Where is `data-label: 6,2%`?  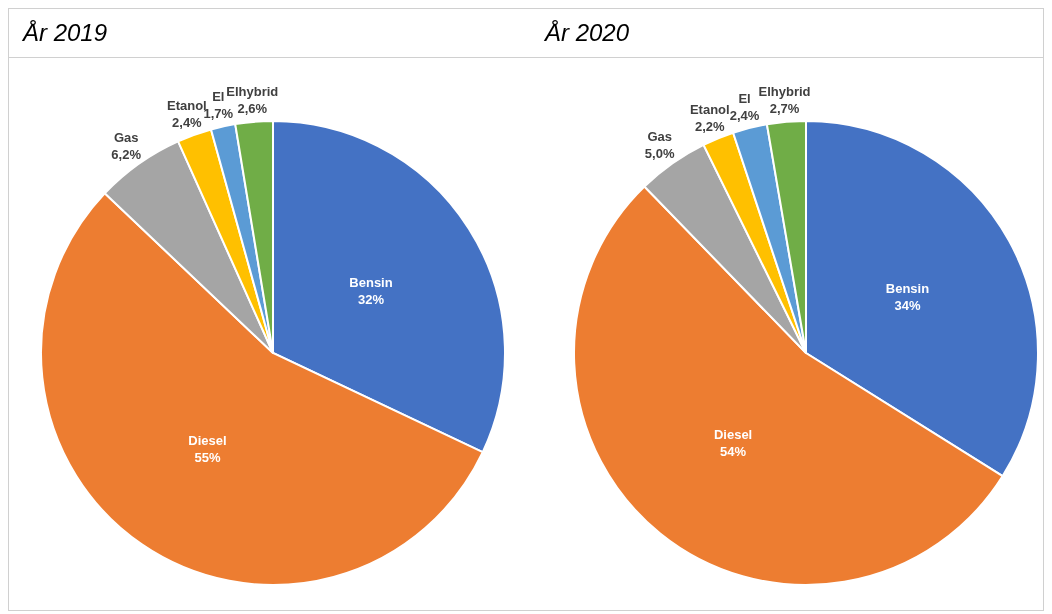
data-label: 6,2% is located at coordinates (126, 154).